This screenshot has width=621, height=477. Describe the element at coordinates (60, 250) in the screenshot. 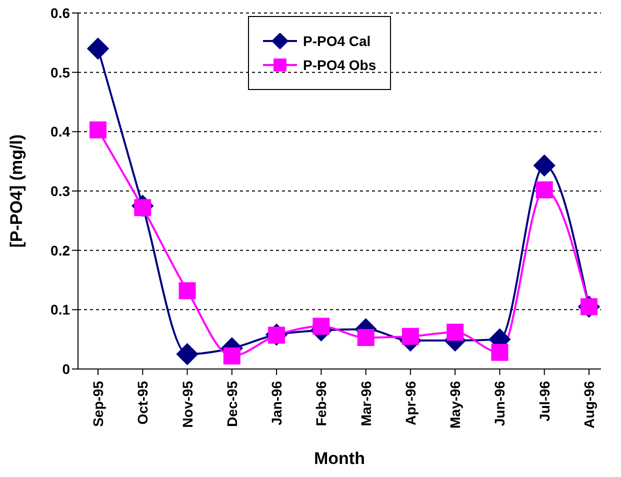

I see `y-tick-label: 0.2` at that location.